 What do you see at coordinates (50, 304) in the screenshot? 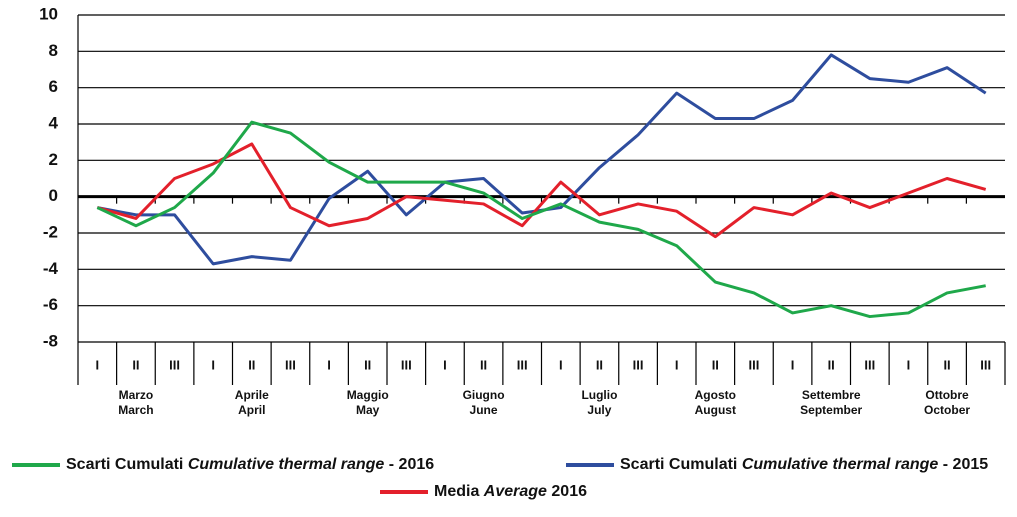
I see `y-tick-label: -6` at bounding box center [50, 304].